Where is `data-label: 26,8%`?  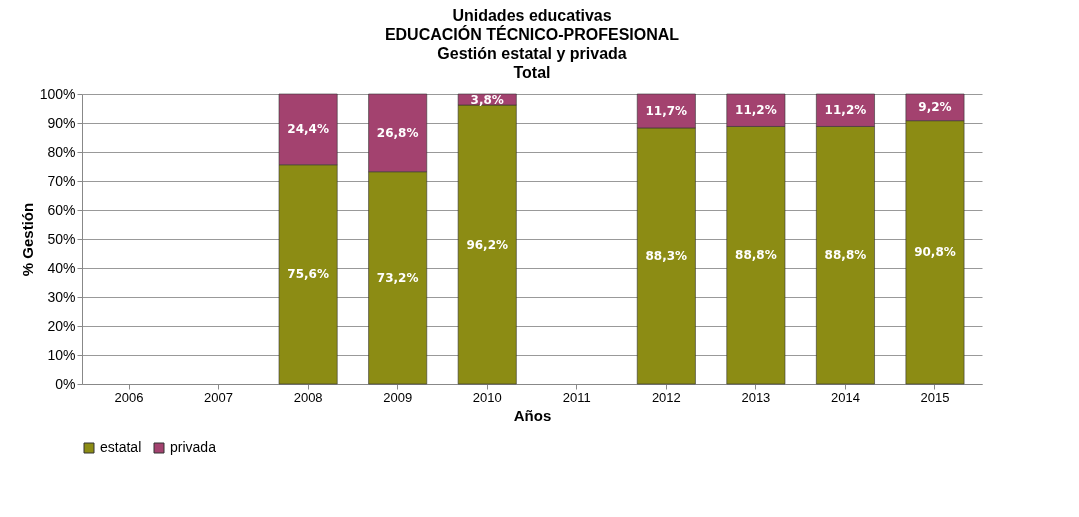
data-label: 26,8% is located at coordinates (397, 132).